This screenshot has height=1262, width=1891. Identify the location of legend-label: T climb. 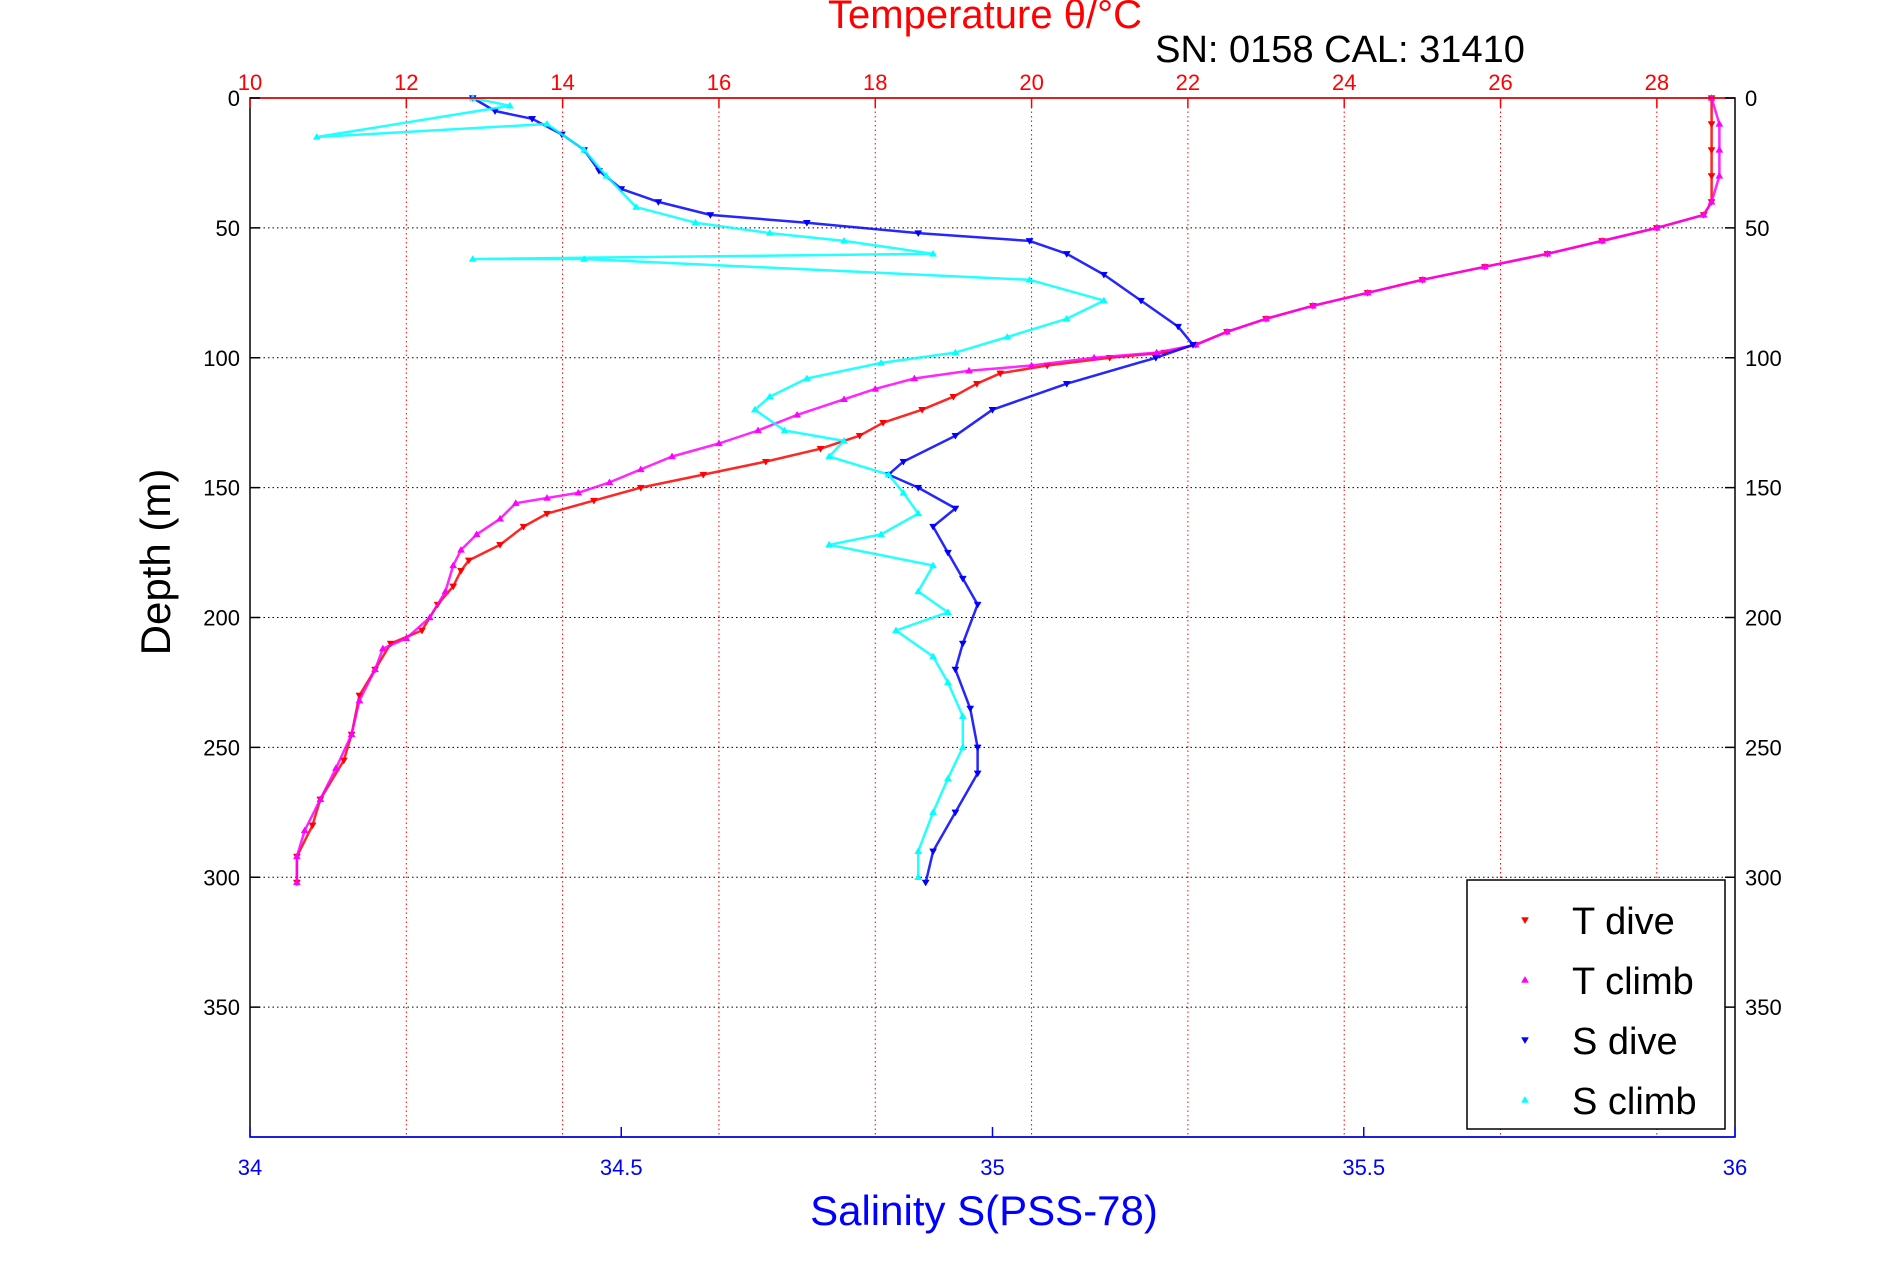
(1633, 982).